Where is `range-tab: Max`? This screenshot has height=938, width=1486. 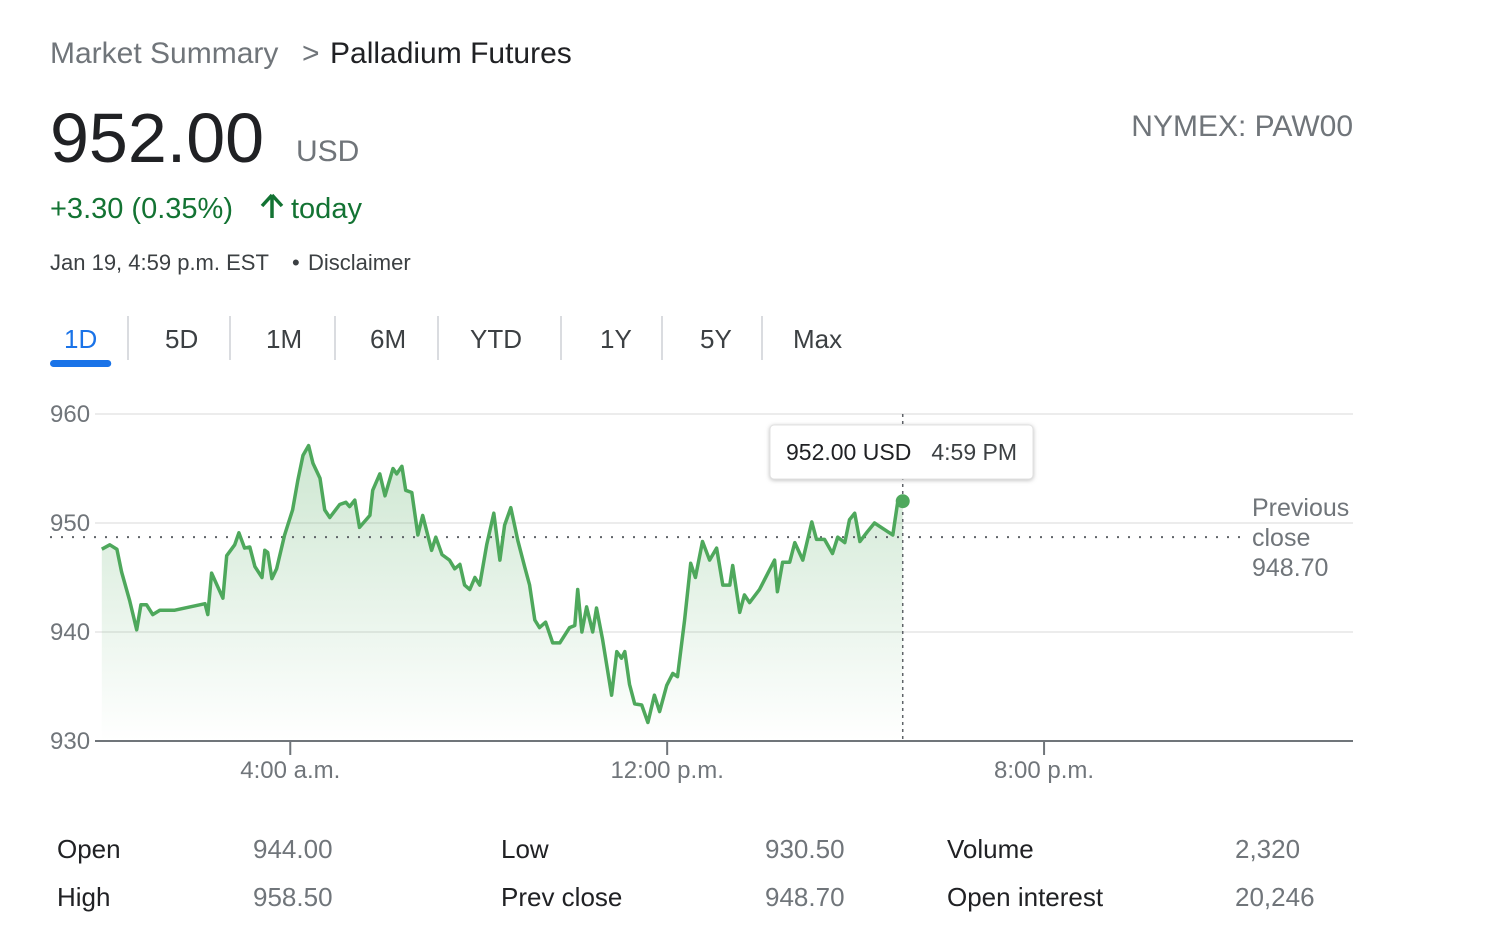
range-tab: Max is located at coordinates (817, 339).